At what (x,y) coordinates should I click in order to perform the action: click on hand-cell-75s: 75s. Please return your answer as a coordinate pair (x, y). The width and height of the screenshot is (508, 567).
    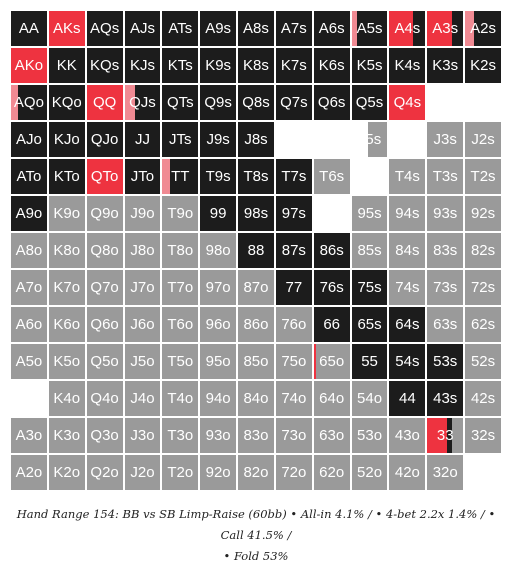
    Looking at the image, I should click on (369, 287).